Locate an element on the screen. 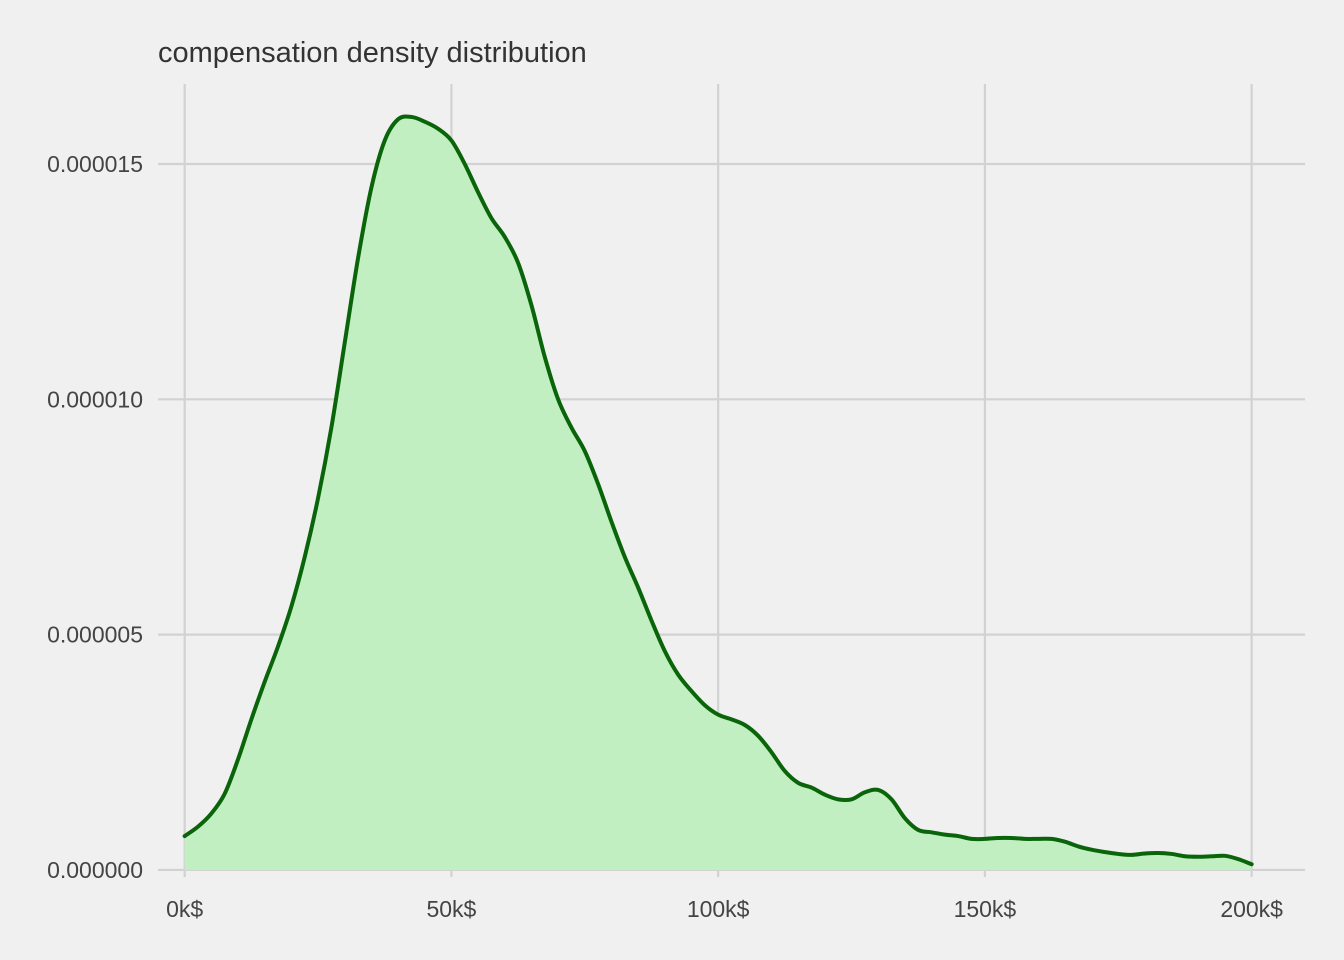 The height and width of the screenshot is (960, 1344). x-tick-label: 100k$ is located at coordinates (718, 909).